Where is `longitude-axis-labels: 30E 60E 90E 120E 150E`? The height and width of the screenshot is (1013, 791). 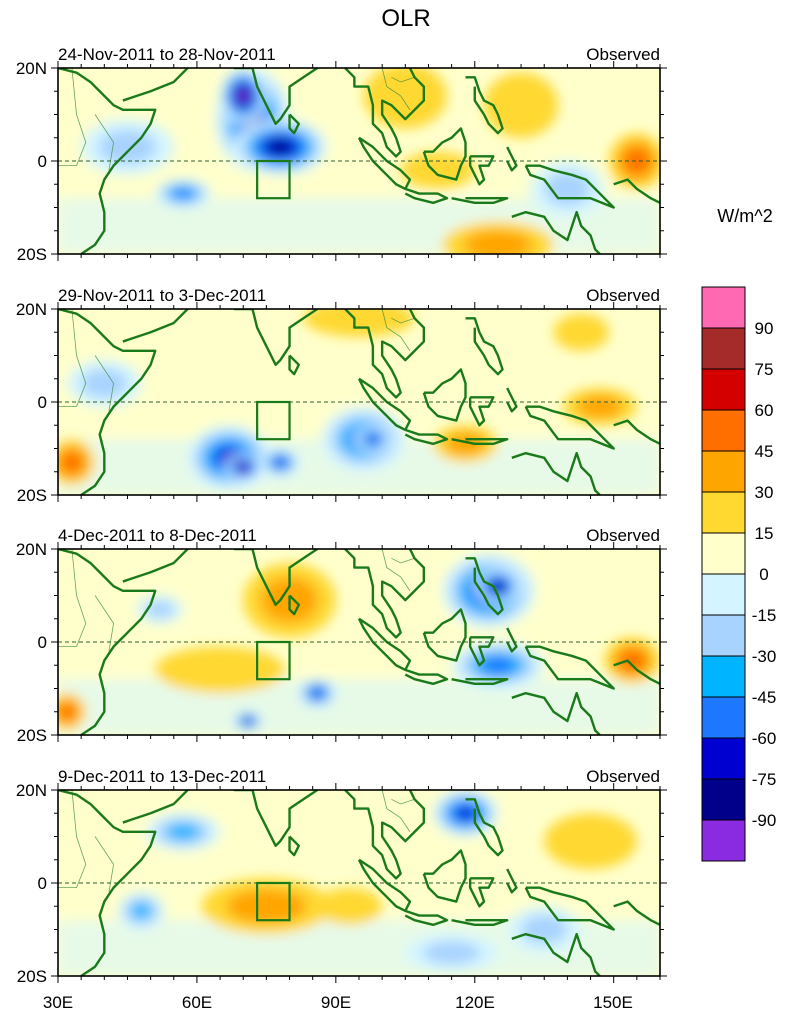 longitude-axis-labels: 30E 60E 90E 120E 150E is located at coordinates (338, 1002).